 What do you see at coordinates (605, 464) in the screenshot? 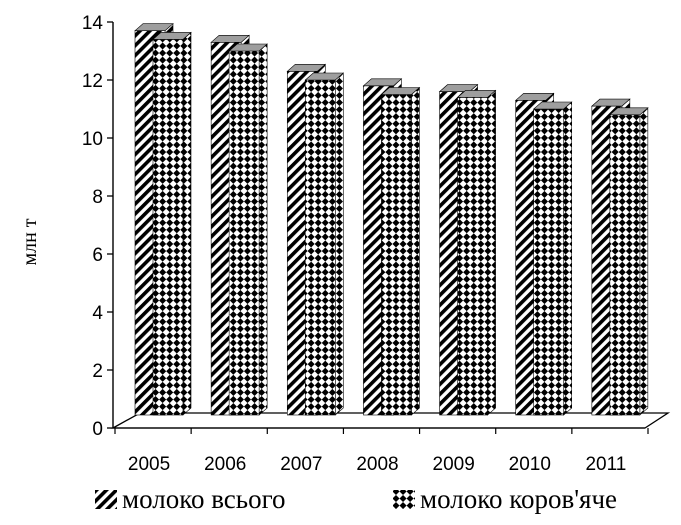
I see `x-tick-label: 2011` at bounding box center [605, 464].